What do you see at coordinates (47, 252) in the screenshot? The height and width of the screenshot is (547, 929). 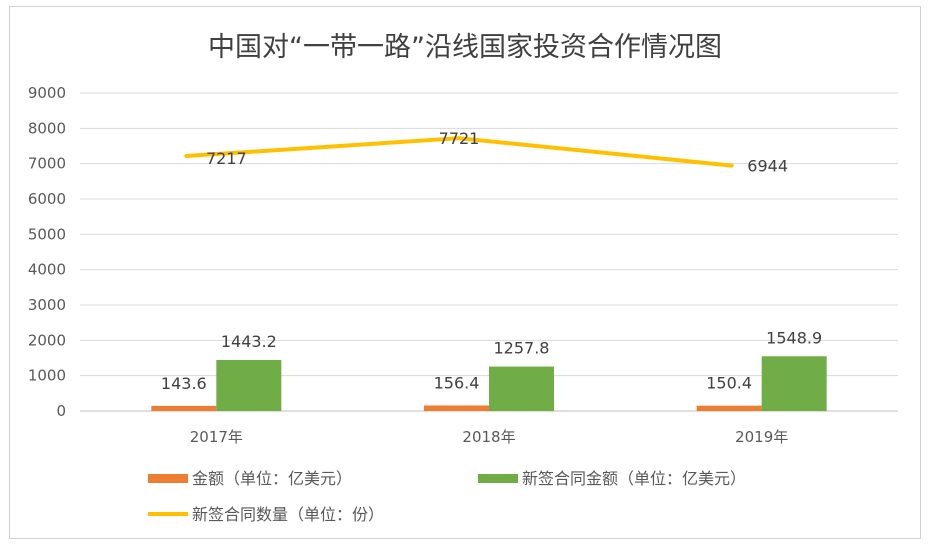 I see `y-axis: 0 1000 2000 3000 4000 5000 6000 7000 8000 9000` at bounding box center [47, 252].